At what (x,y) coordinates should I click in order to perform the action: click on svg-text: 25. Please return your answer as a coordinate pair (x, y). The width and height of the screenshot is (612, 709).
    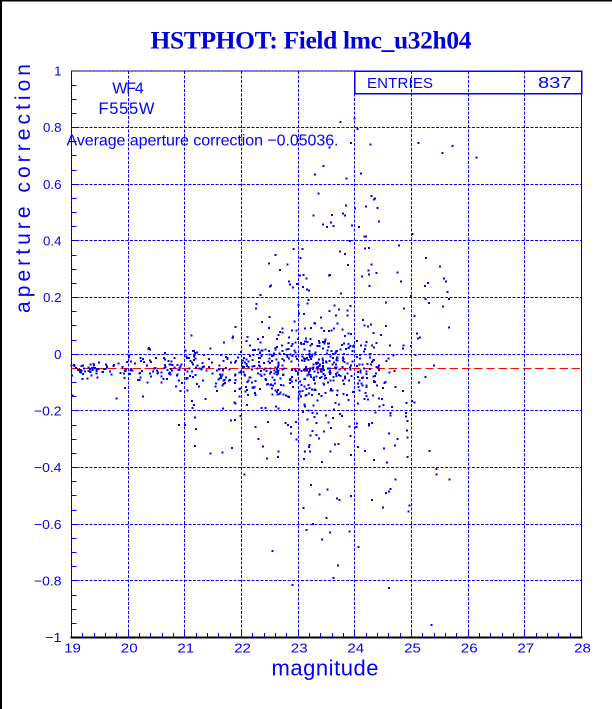
    Looking at the image, I should click on (412, 648).